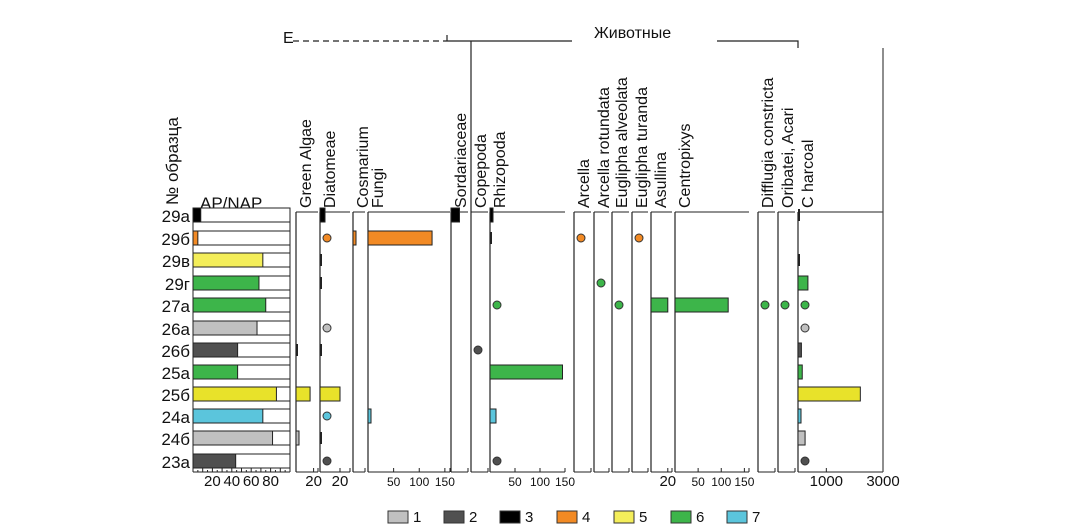 This screenshot has width=1065, height=526. What do you see at coordinates (176, 462) in the screenshot?
I see `sample-label: 23а` at bounding box center [176, 462].